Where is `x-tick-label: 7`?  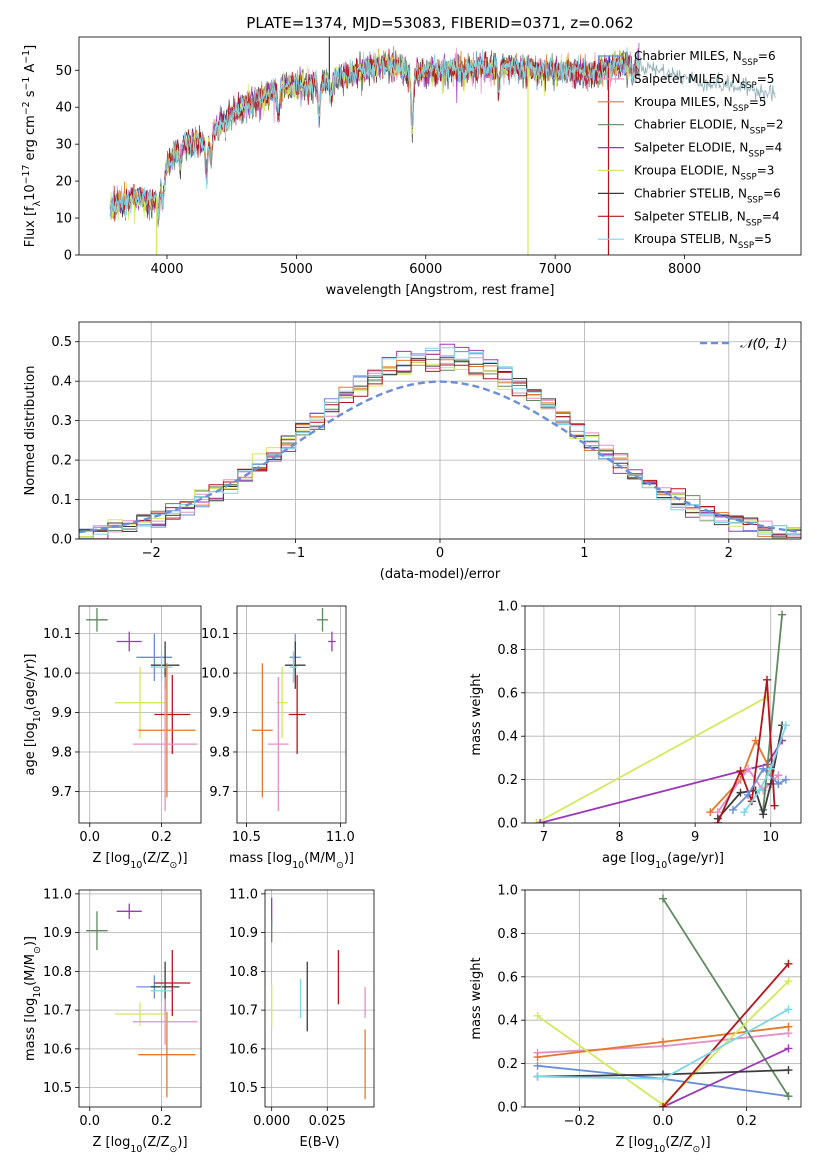
x-tick-label: 7 is located at coordinates (544, 837).